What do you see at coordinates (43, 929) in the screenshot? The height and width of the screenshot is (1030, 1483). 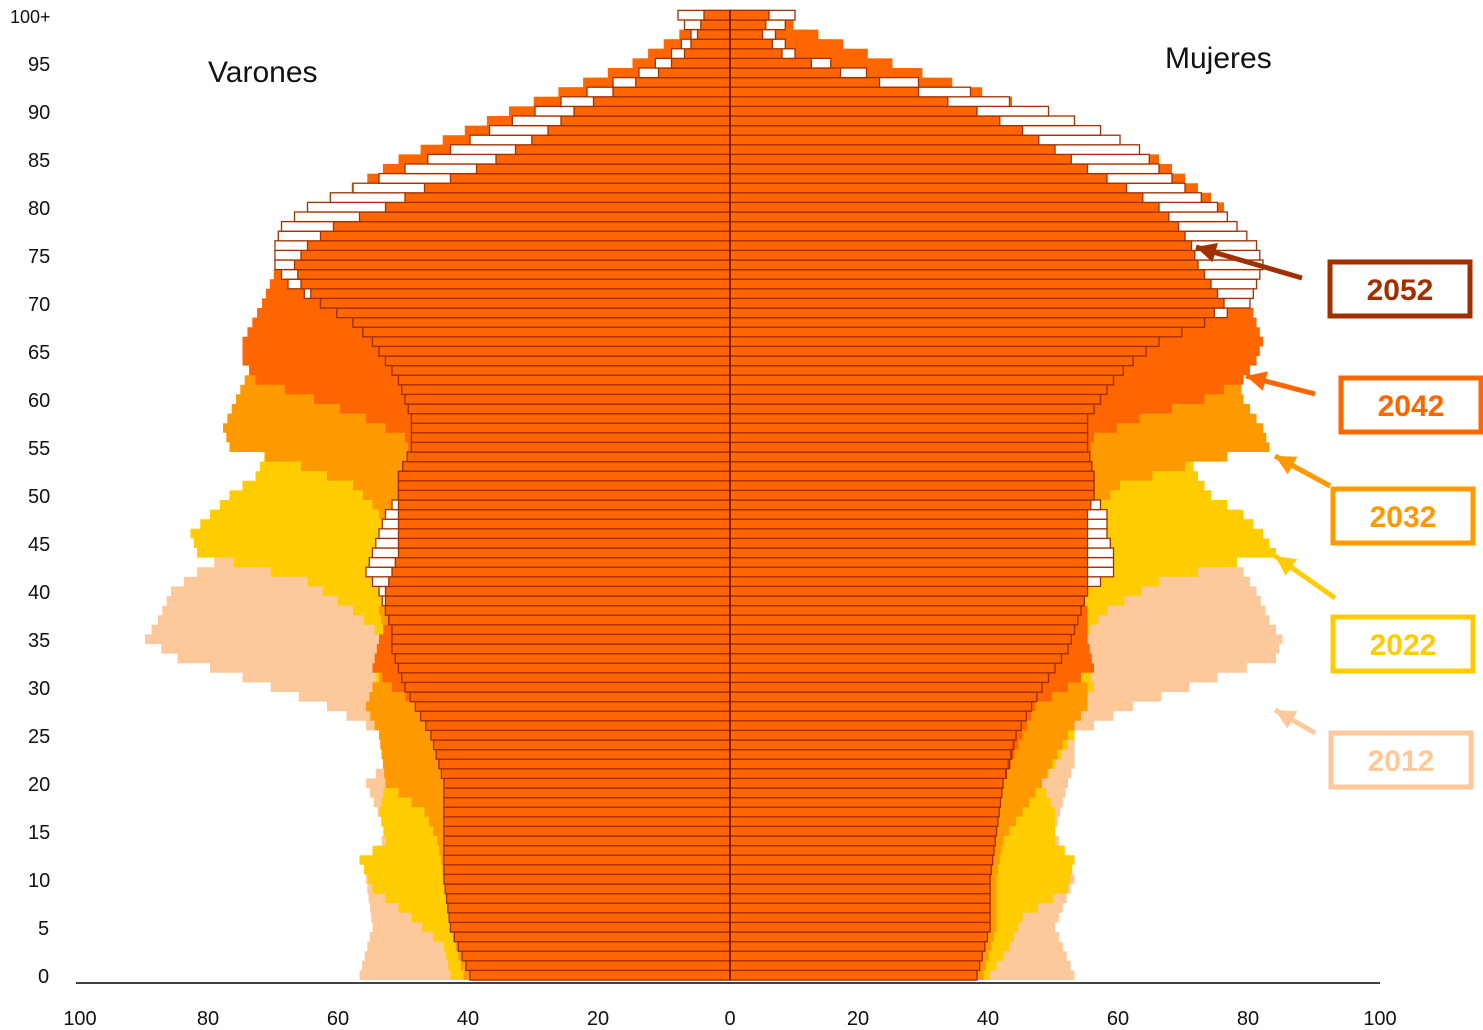 I see `y-tick-label: 5` at bounding box center [43, 929].